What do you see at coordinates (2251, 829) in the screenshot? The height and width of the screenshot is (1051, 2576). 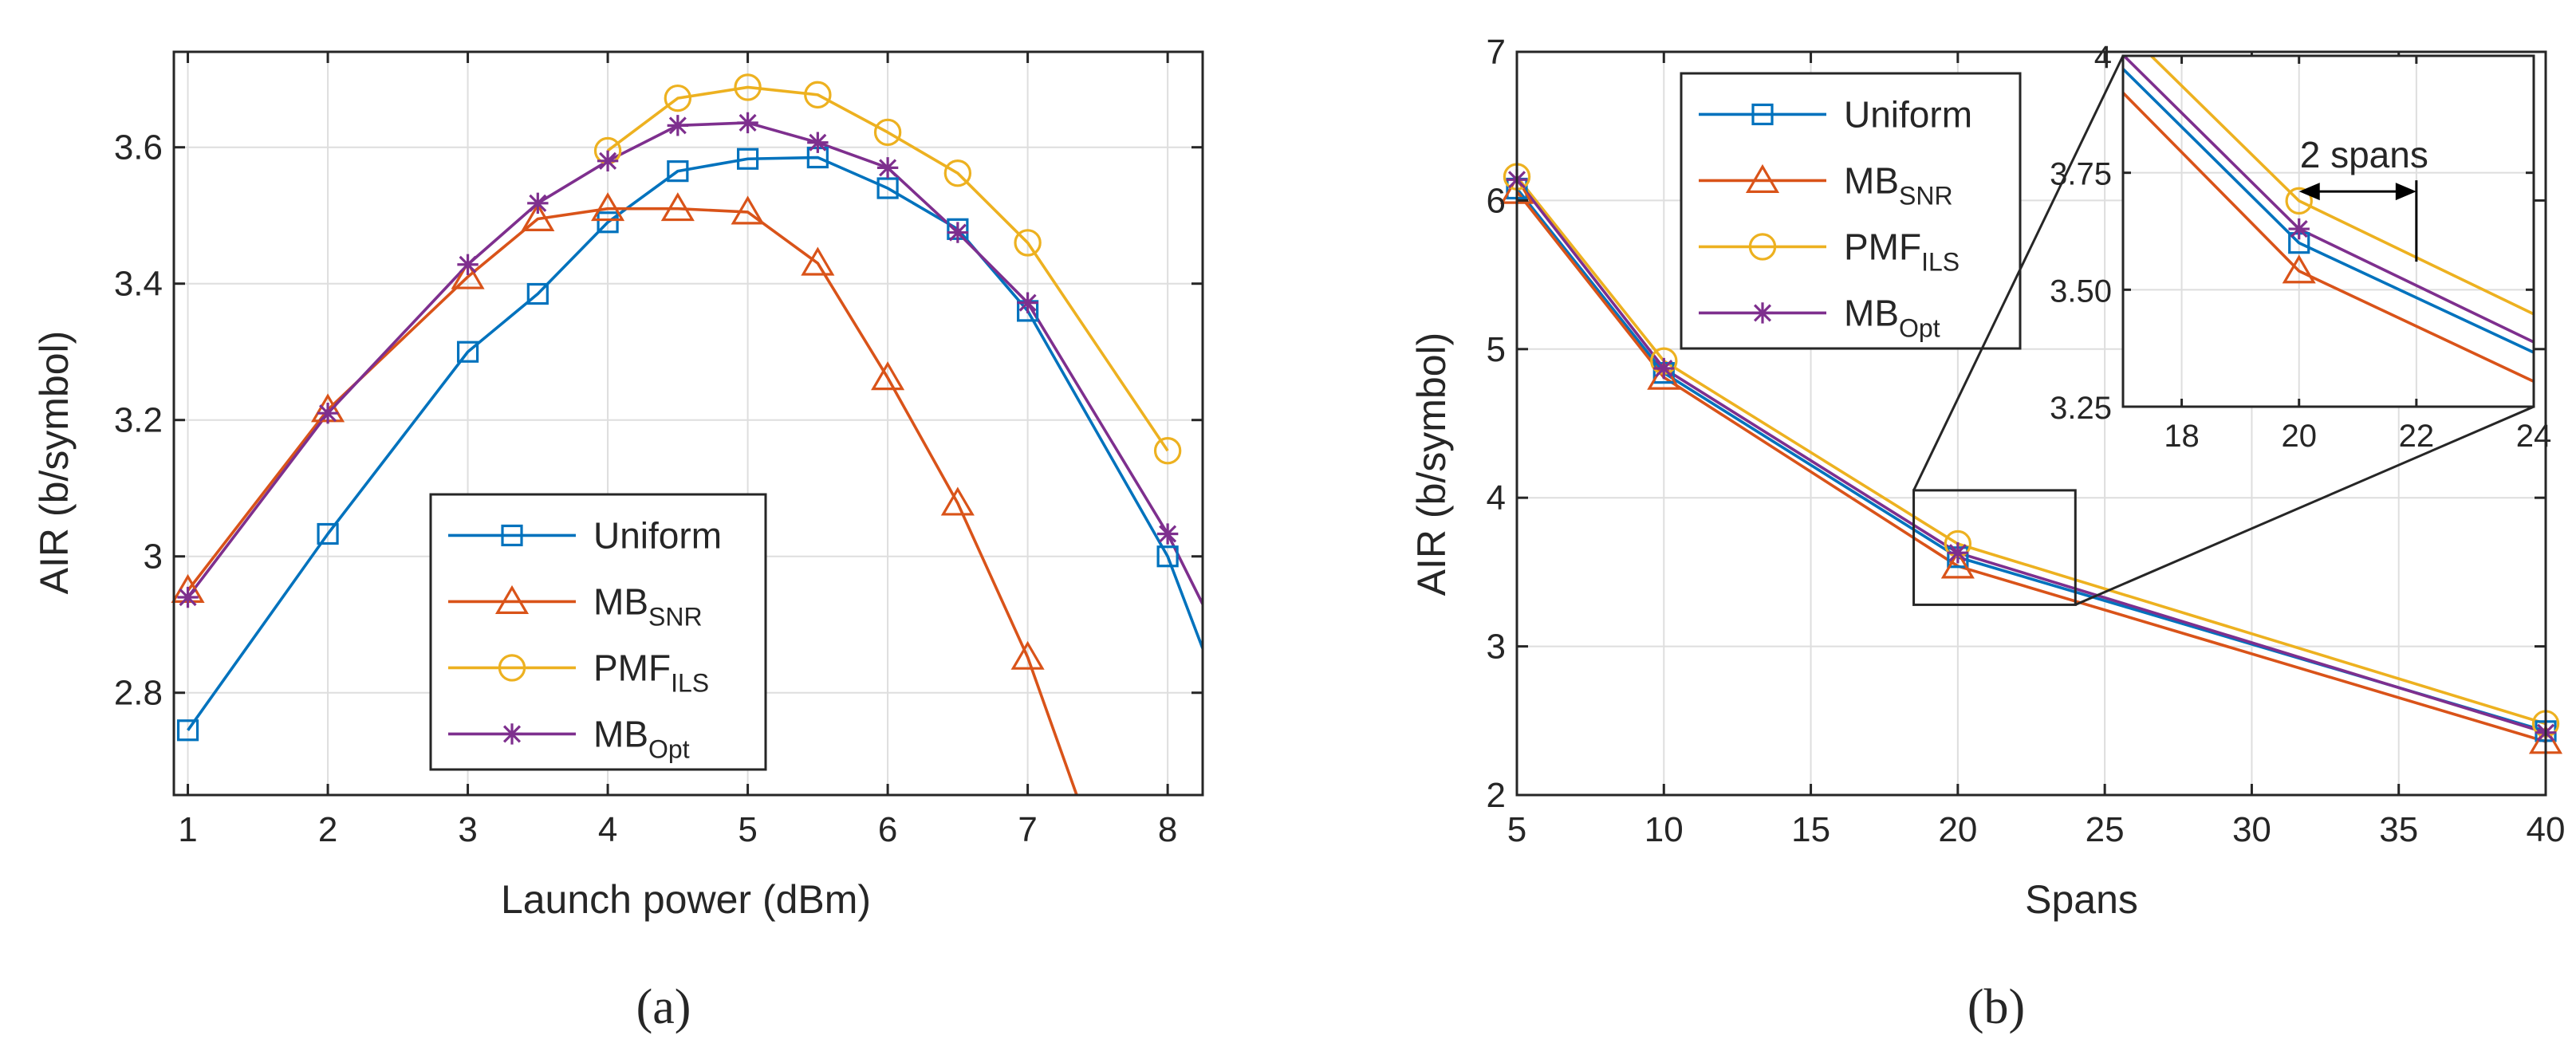 I see `chart-b-x-tick-label: 30` at bounding box center [2251, 829].